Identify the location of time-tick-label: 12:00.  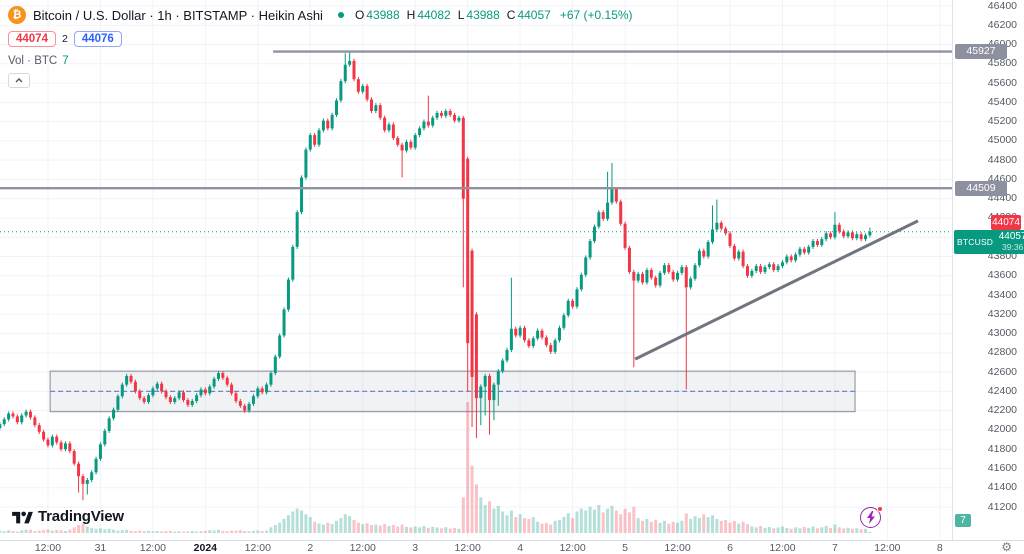
(48, 548).